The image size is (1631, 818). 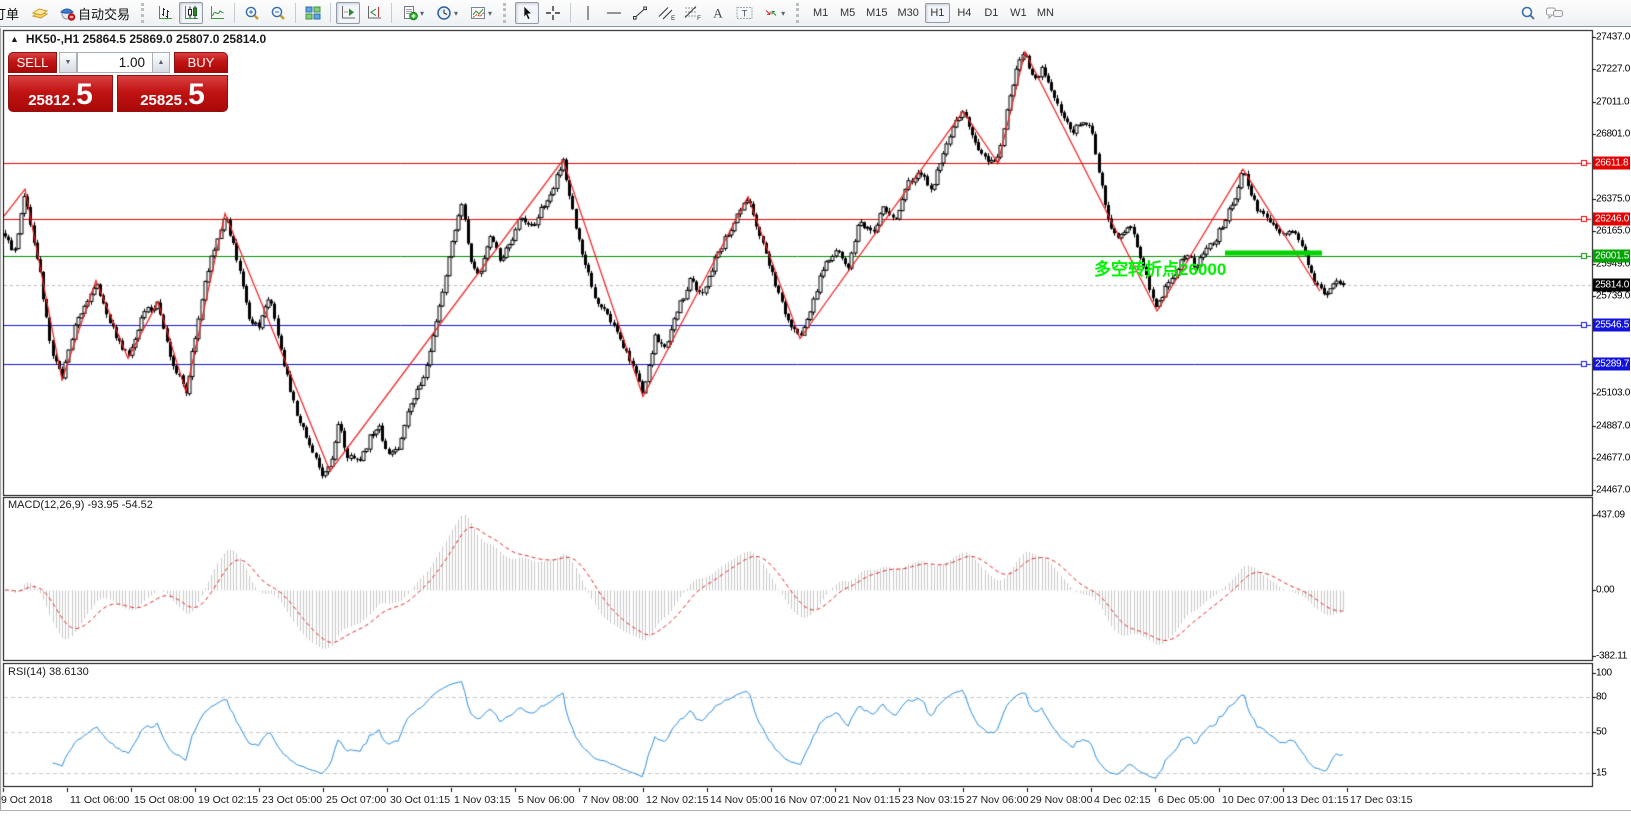 What do you see at coordinates (196, 94) in the screenshot?
I see `buy-price-fraction: 5` at bounding box center [196, 94].